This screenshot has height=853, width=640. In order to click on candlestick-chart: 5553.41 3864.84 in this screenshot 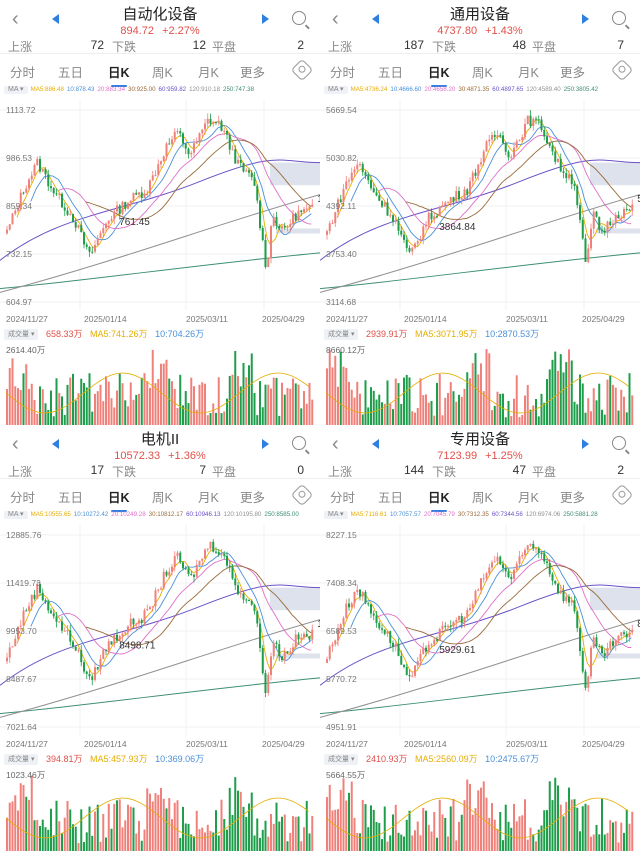, I will do `click(480, 206)`.